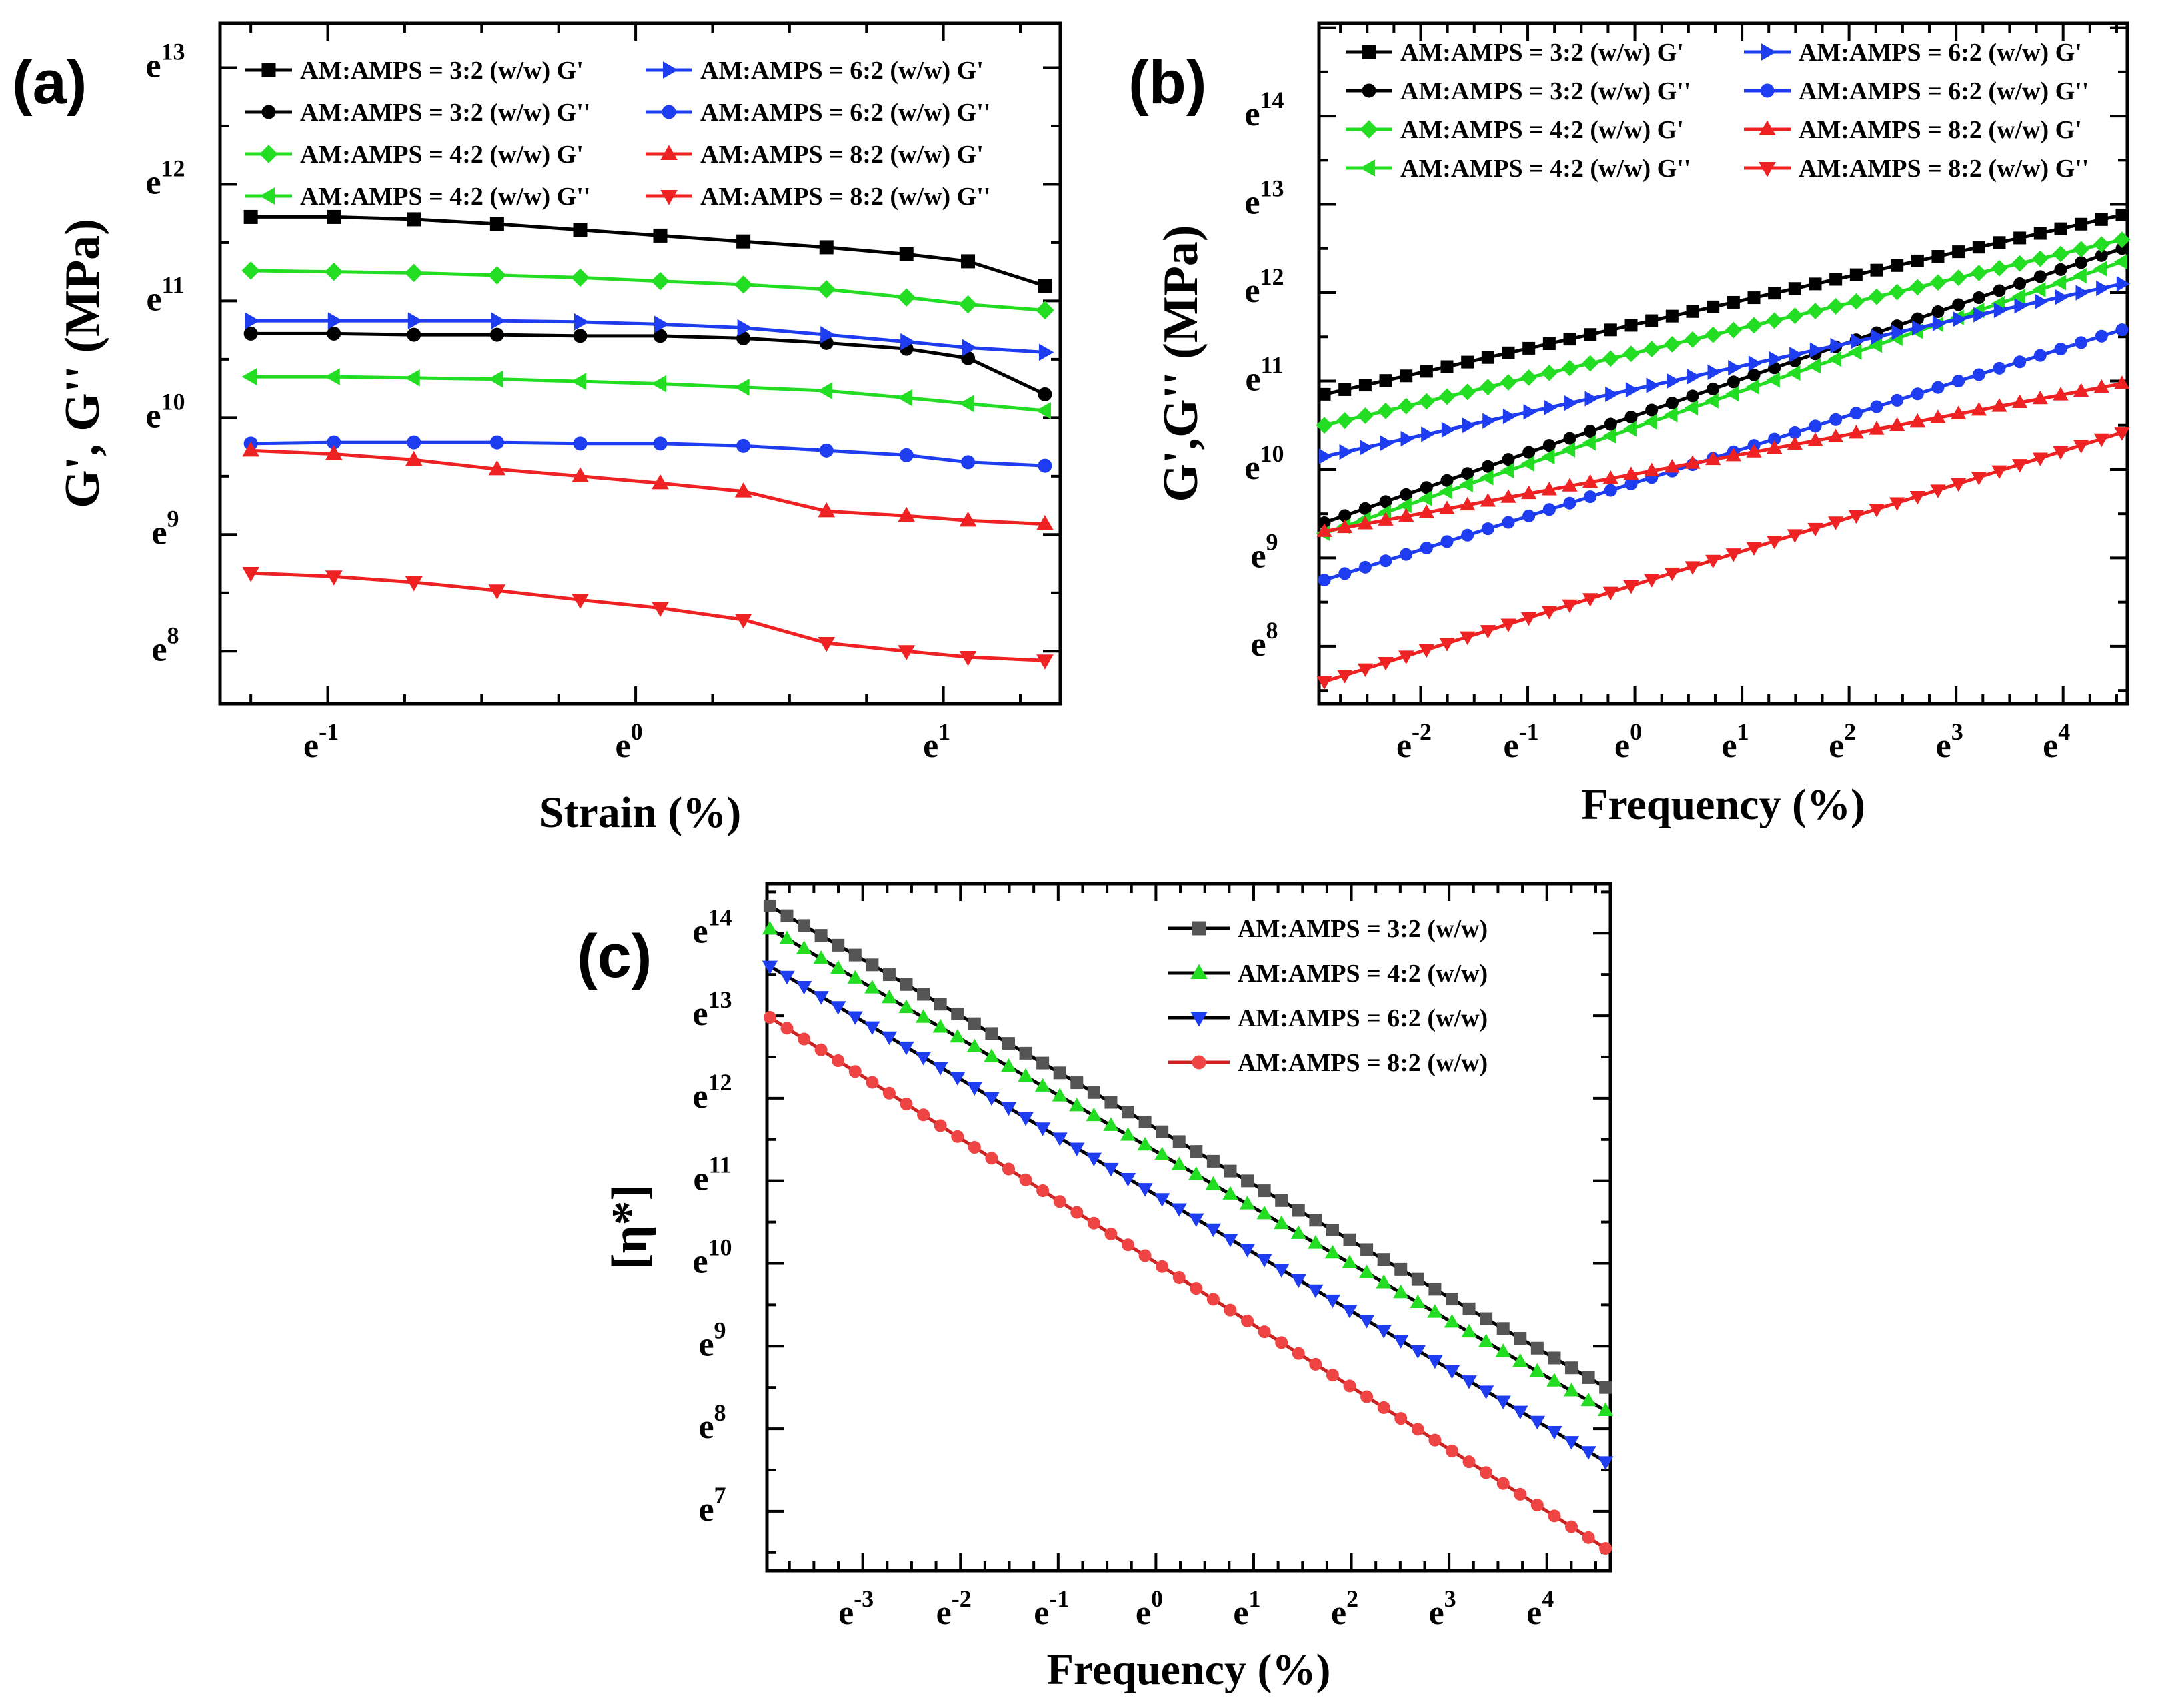 The image size is (2180, 1708). What do you see at coordinates (173, 284) in the screenshot?
I see `y-tick-exponent: 11` at bounding box center [173, 284].